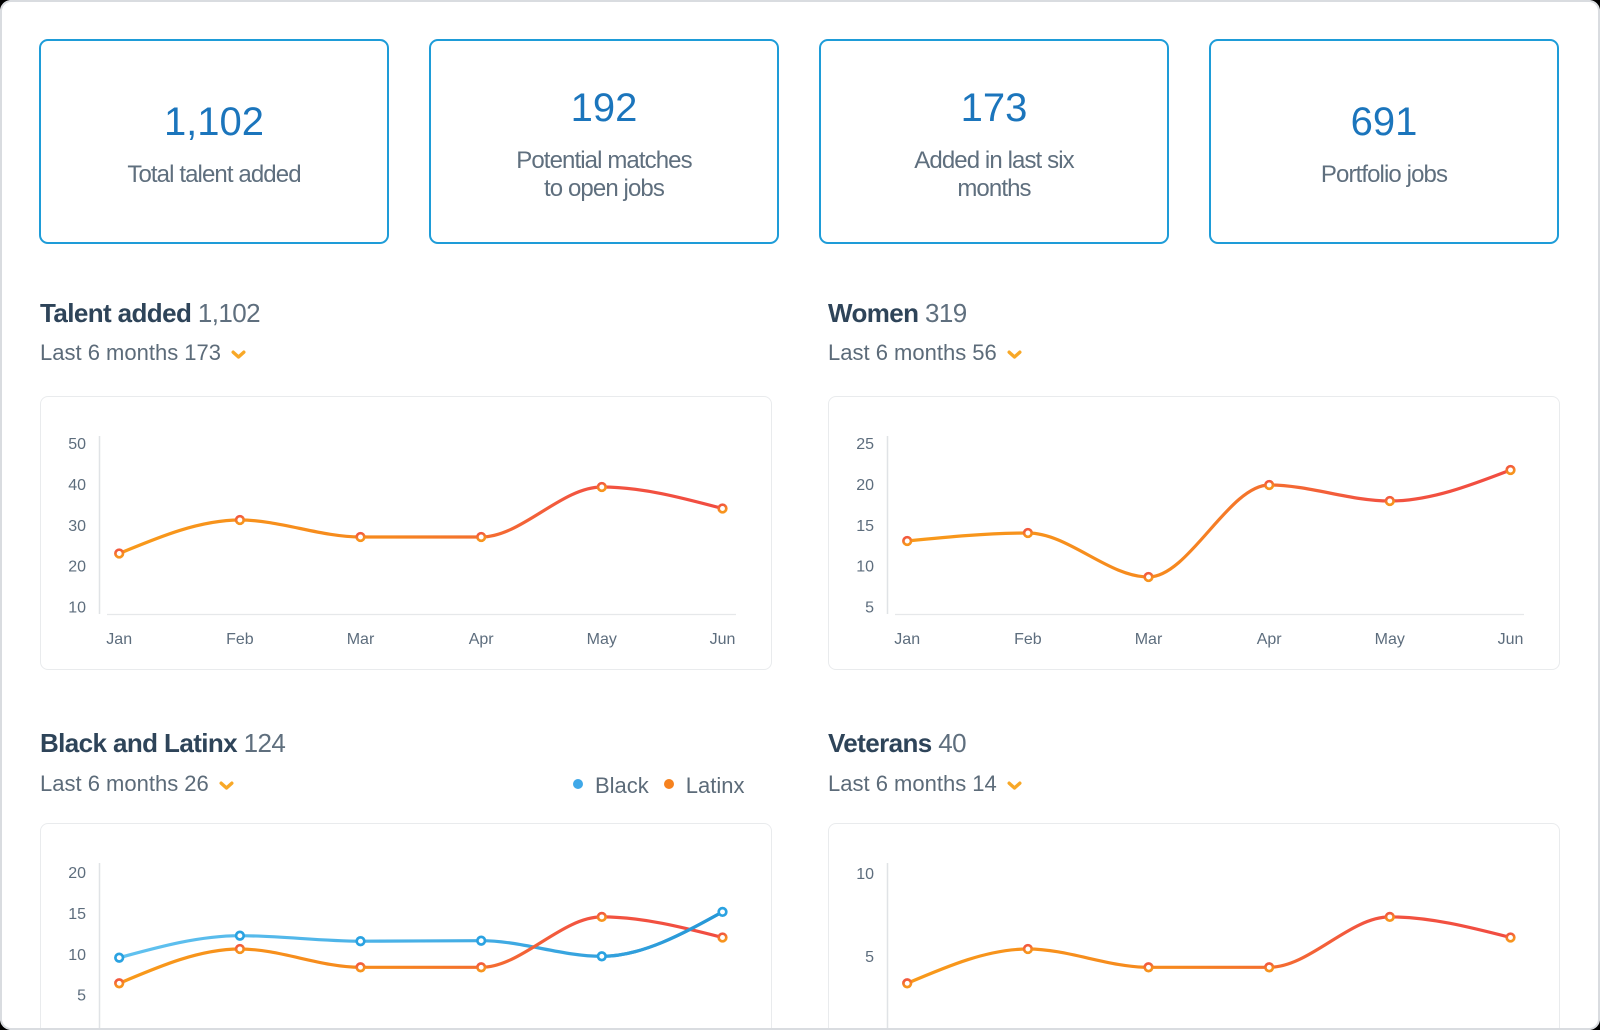 This screenshot has width=1600, height=1030. What do you see at coordinates (77, 444) in the screenshot?
I see `svg-text: 50` at bounding box center [77, 444].